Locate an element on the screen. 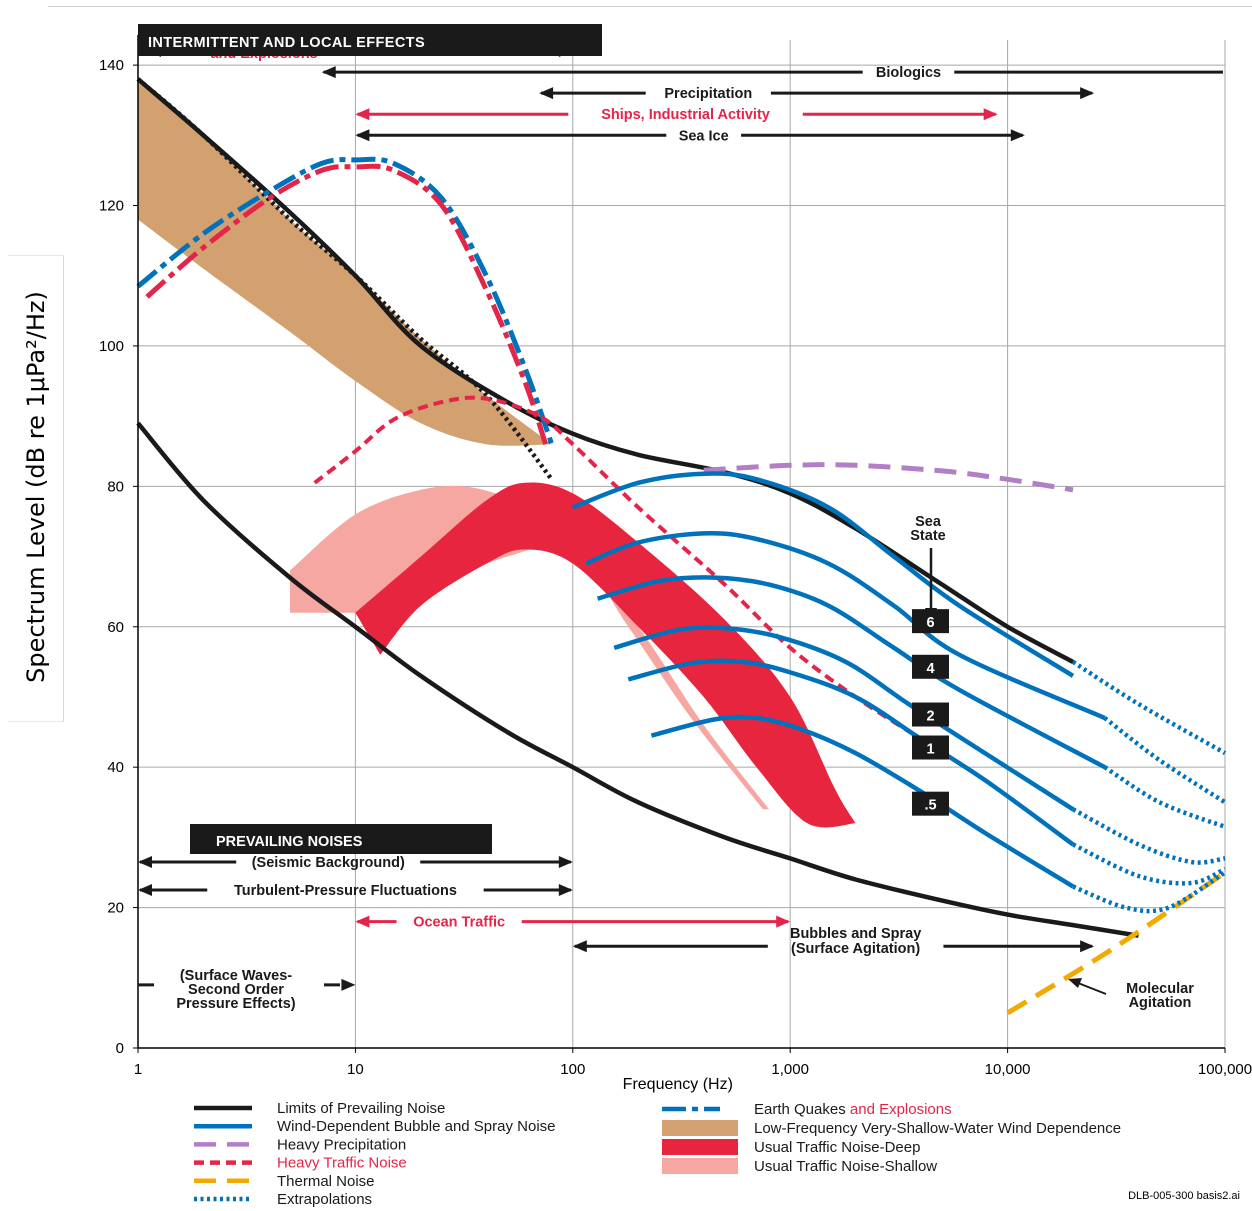 This screenshot has height=1211, width=1252. legend-item: Heavy Precipitation is located at coordinates (300, 1144).